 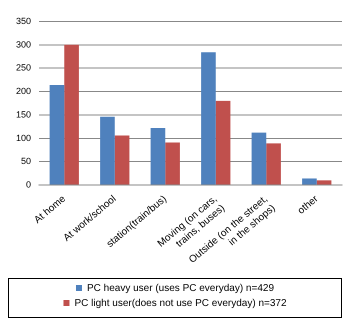 I want to click on y-tick-label: 100, so click(x=24, y=137).